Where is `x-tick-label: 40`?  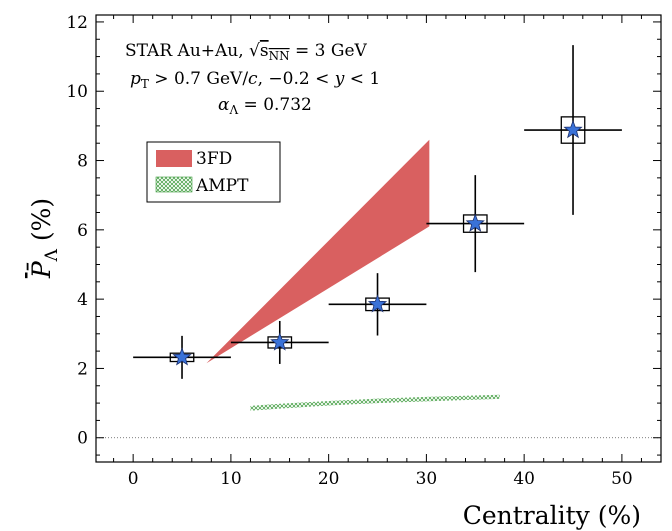
x-tick-label: 40 is located at coordinates (524, 479).